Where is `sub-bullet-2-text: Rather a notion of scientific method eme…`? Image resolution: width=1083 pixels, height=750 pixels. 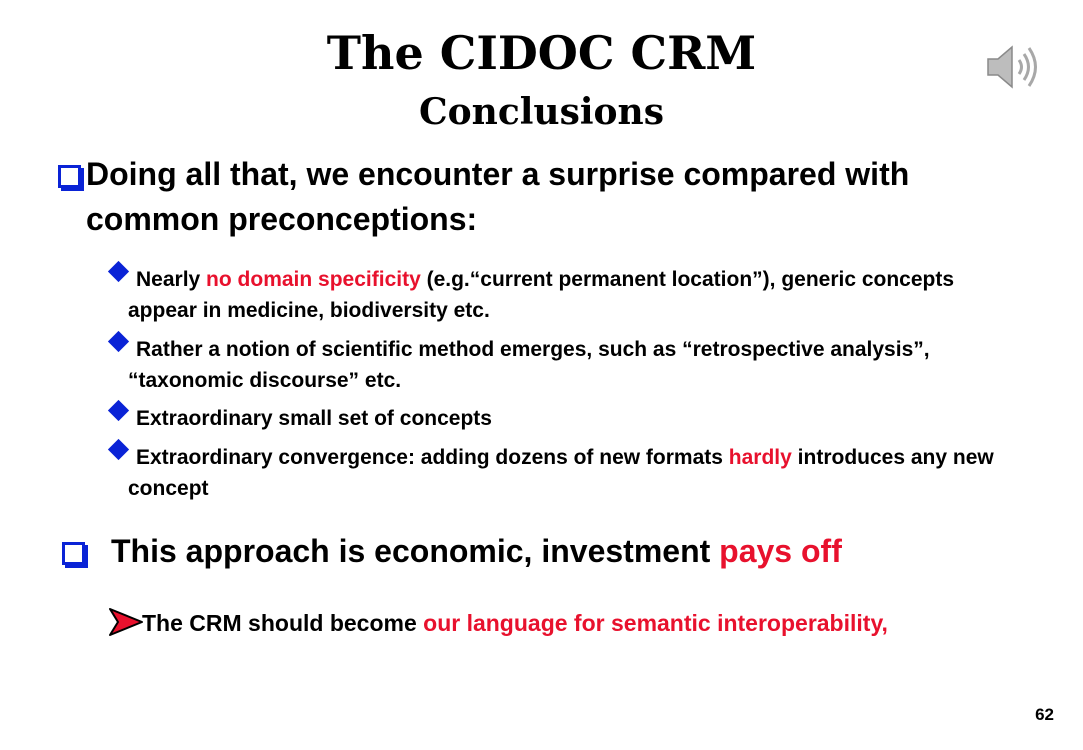 sub-bullet-2-text: Rather a notion of scientific method eme… is located at coordinates (529, 365).